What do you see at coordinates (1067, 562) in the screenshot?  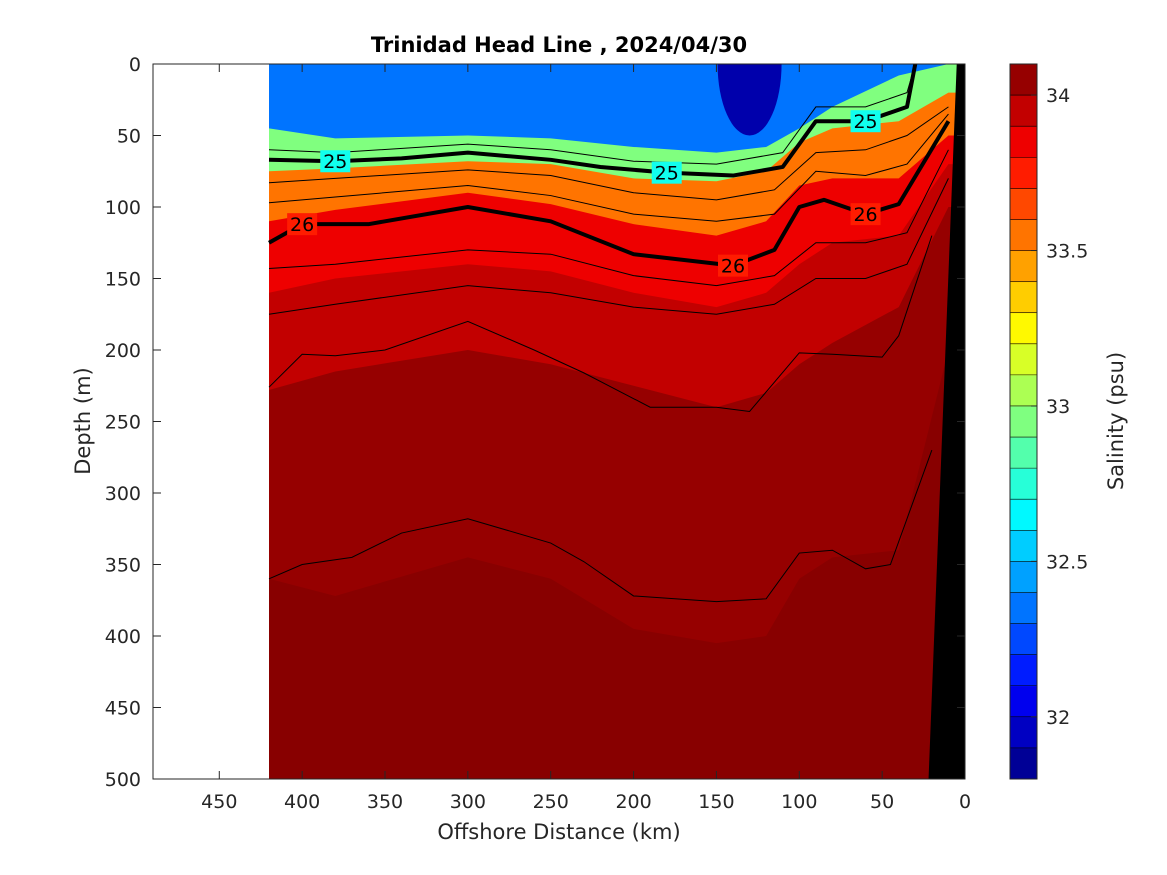 I see `colorbar-tick-label: 32.5` at bounding box center [1067, 562].